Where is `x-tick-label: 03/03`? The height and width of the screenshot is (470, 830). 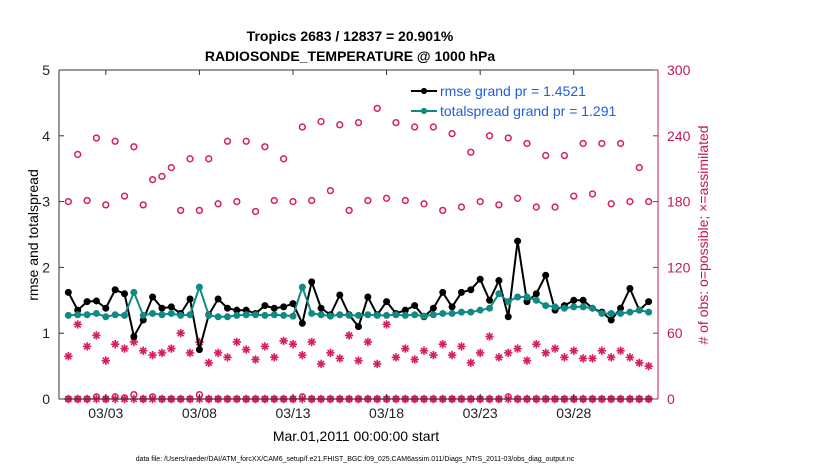
x-tick-label: 03/03 is located at coordinates (105, 413).